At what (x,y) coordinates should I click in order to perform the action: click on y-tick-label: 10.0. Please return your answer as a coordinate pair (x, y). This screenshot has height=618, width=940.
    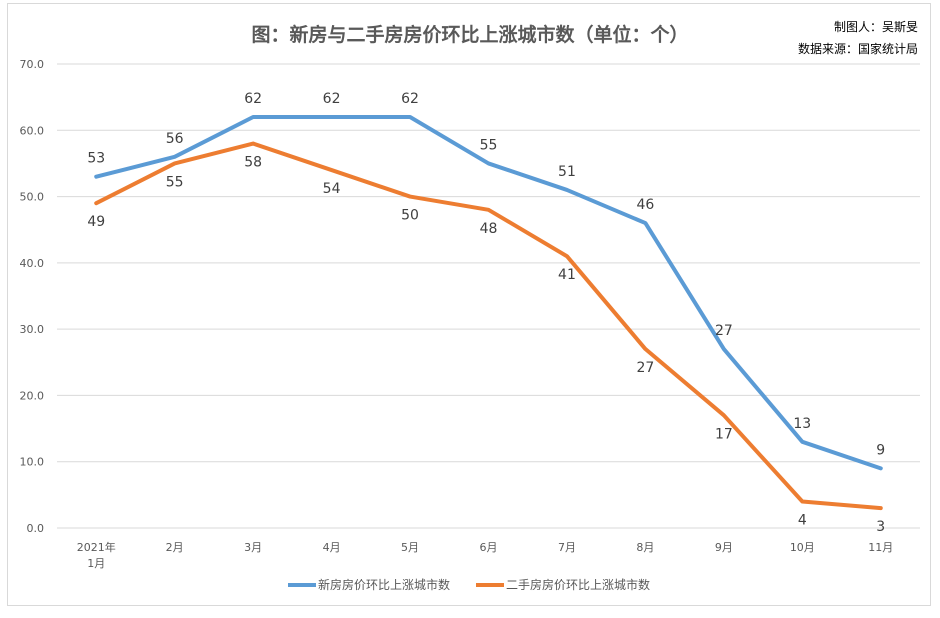
    Looking at the image, I should click on (32, 462).